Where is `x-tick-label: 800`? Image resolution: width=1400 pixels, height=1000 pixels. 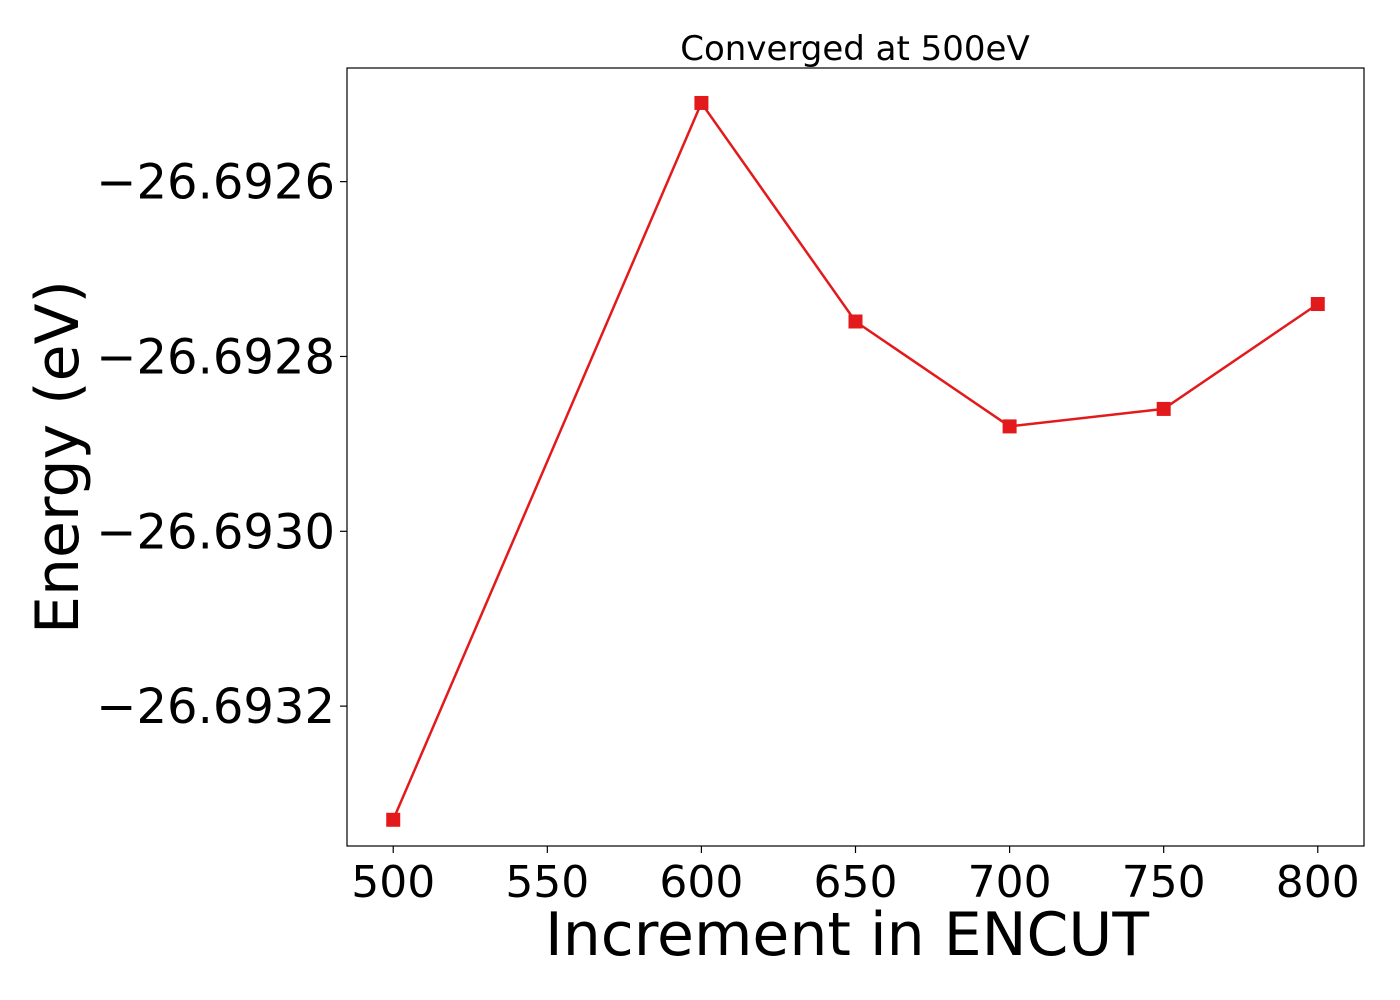
x-tick-label: 800 is located at coordinates (1318, 882).